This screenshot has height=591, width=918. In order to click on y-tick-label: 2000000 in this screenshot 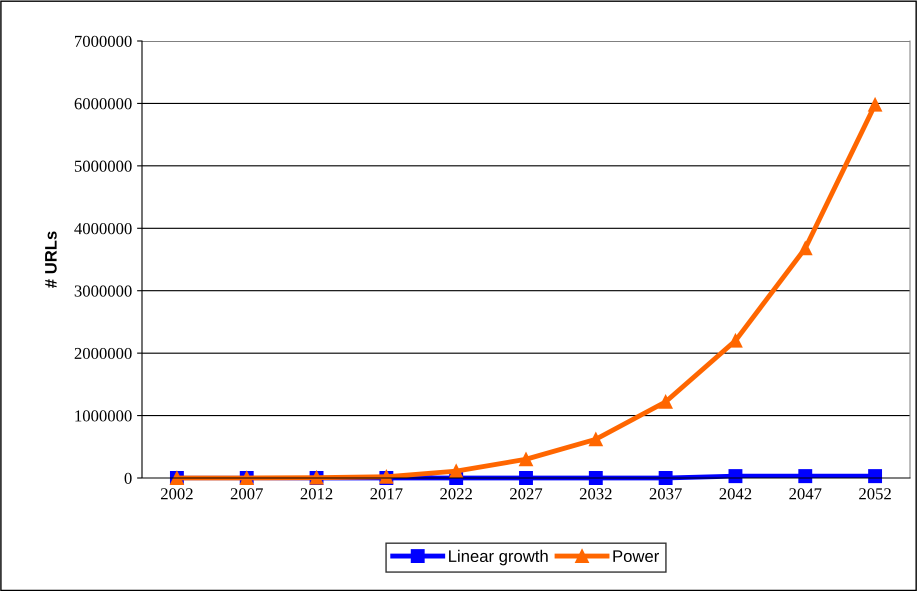, I will do `click(103, 354)`.